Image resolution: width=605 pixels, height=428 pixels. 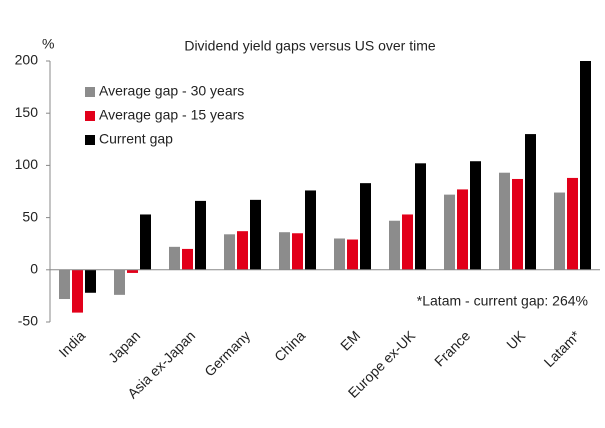 What do you see at coordinates (289, 345) in the screenshot?
I see `x-tick-label: China` at bounding box center [289, 345].